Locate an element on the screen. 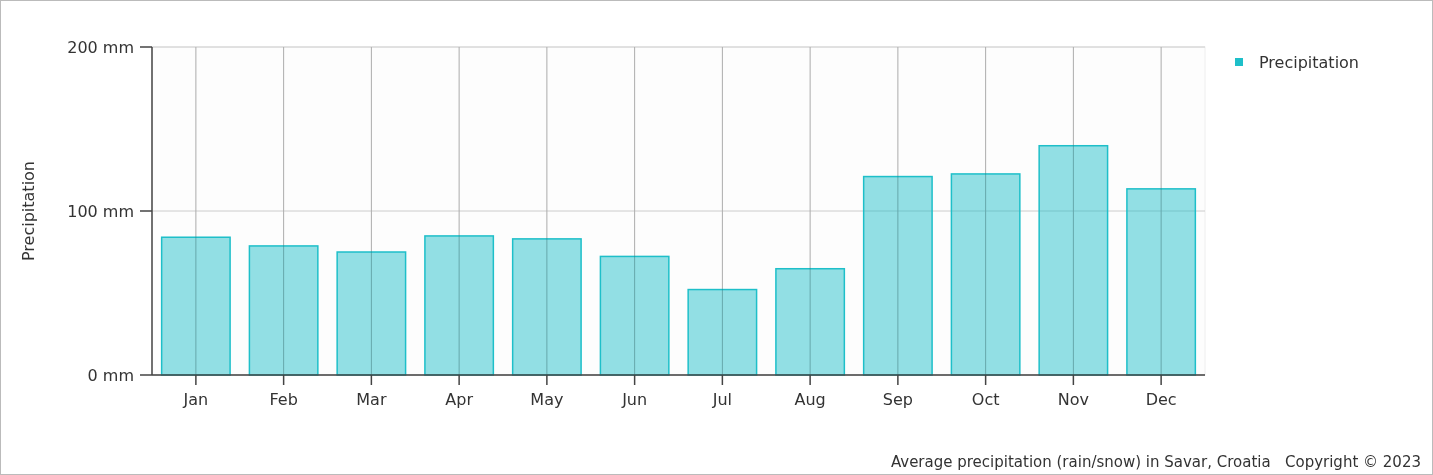 The width and height of the screenshot is (1433, 475). x-tick-label: Dec is located at coordinates (1161, 399).